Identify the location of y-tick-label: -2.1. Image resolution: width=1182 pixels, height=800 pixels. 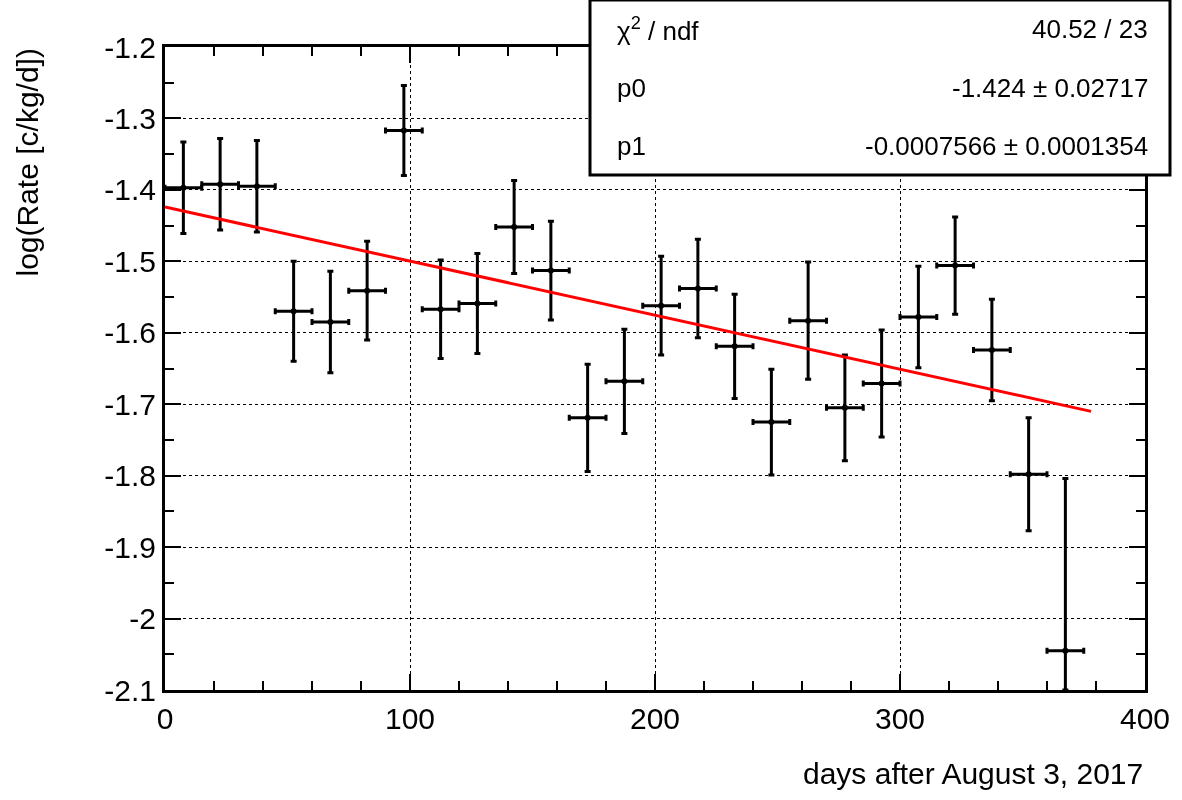
(130, 690).